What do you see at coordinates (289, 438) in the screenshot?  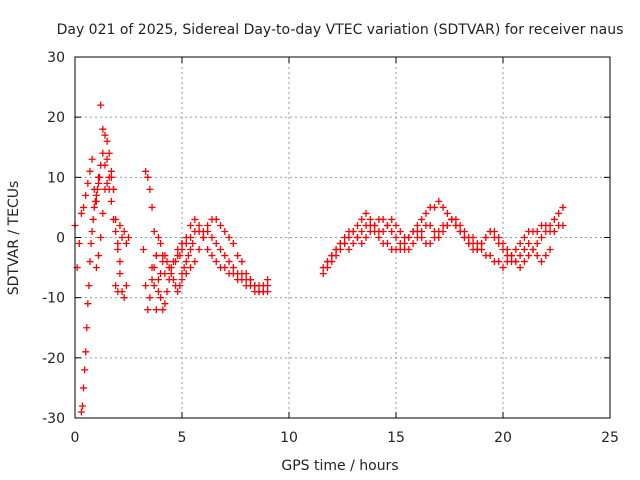 I see `x-tick-label: 10` at bounding box center [289, 438].